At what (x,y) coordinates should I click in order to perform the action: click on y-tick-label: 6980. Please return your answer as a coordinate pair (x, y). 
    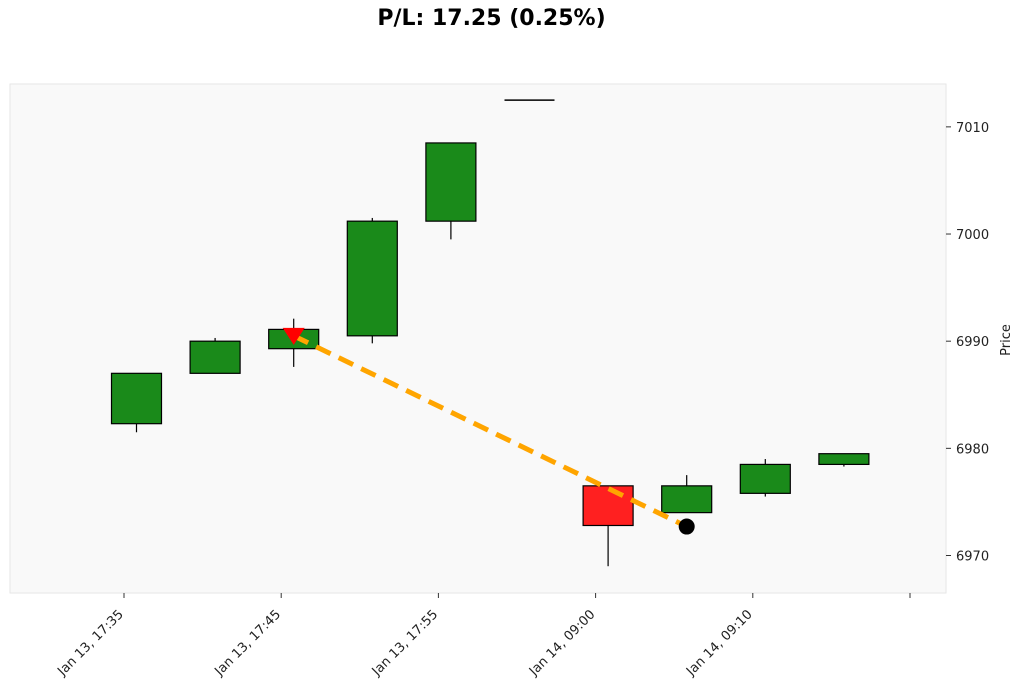
    Looking at the image, I should click on (972, 449).